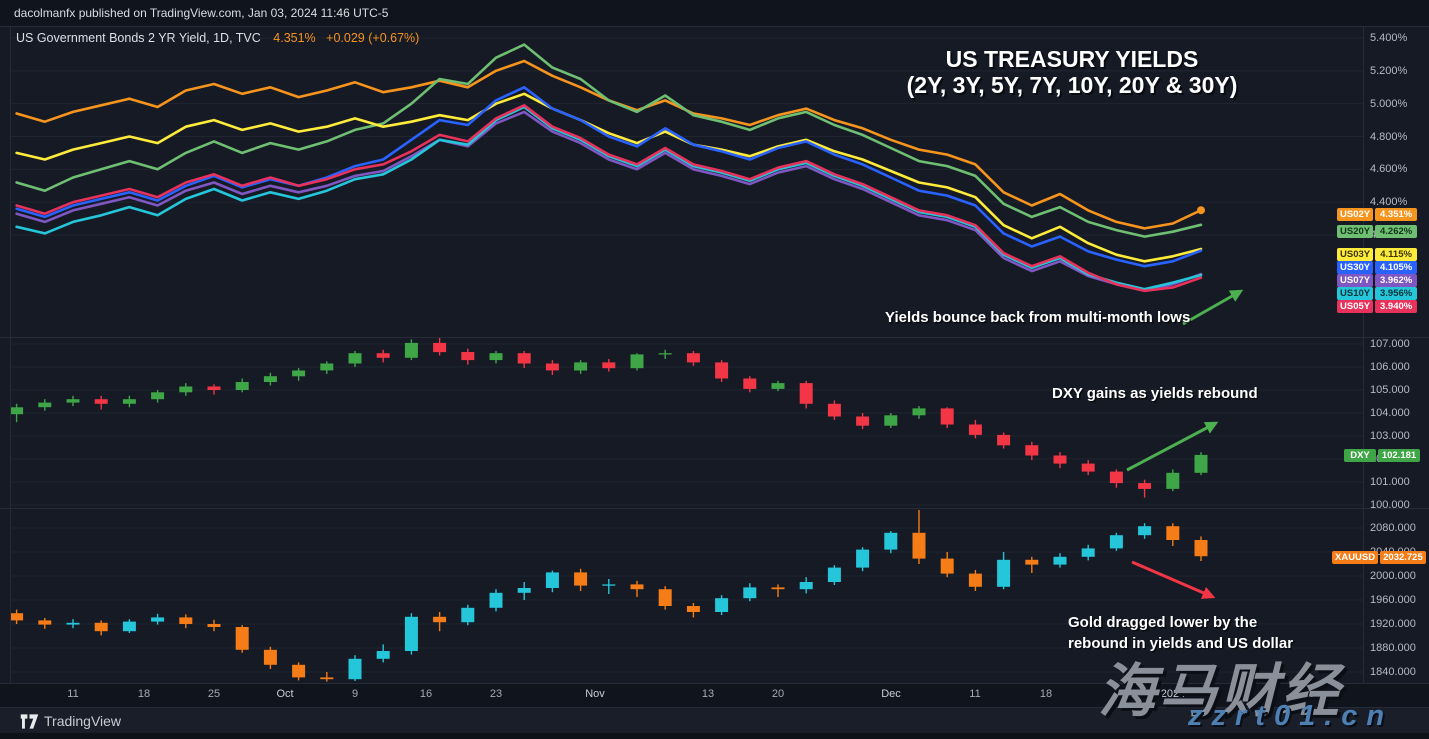 This screenshot has width=1429, height=739. Describe the element at coordinates (1363, 354) in the screenshot. I see `price-axis-border` at that location.